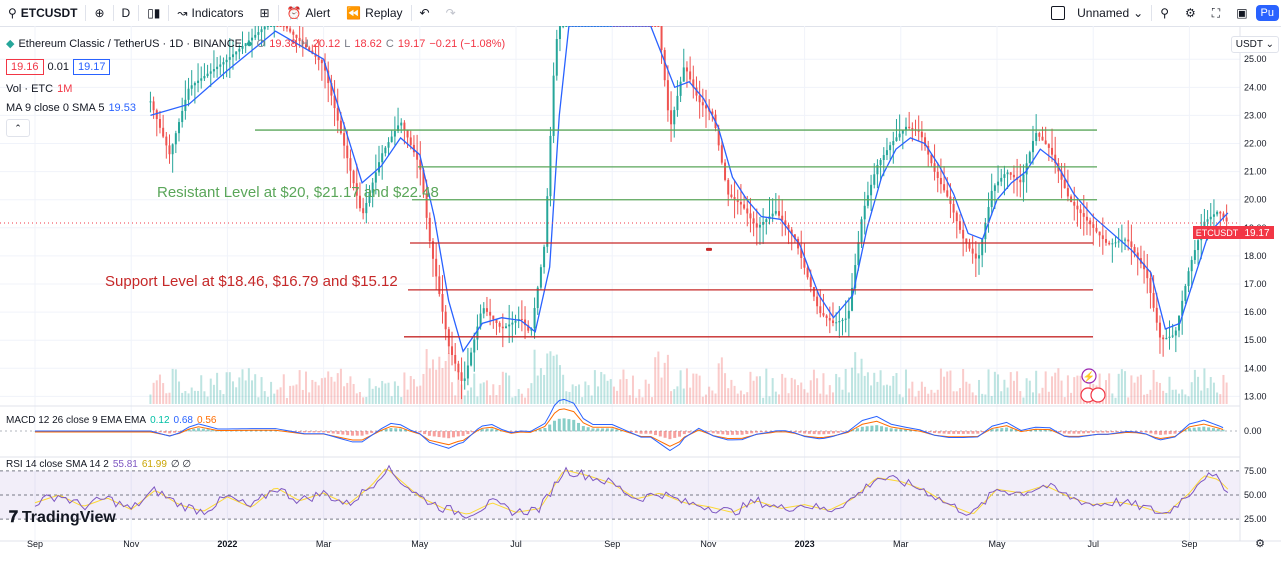 The image size is (1281, 564). What do you see at coordinates (384, 13) in the screenshot?
I see `replay-label: Replay` at bounding box center [384, 13].